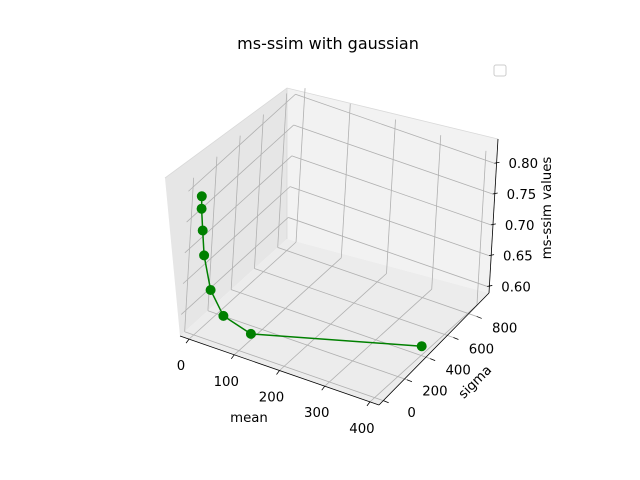 The height and width of the screenshot is (480, 640). Describe the element at coordinates (457, 371) in the screenshot. I see `y-tick-label: 400` at that location.